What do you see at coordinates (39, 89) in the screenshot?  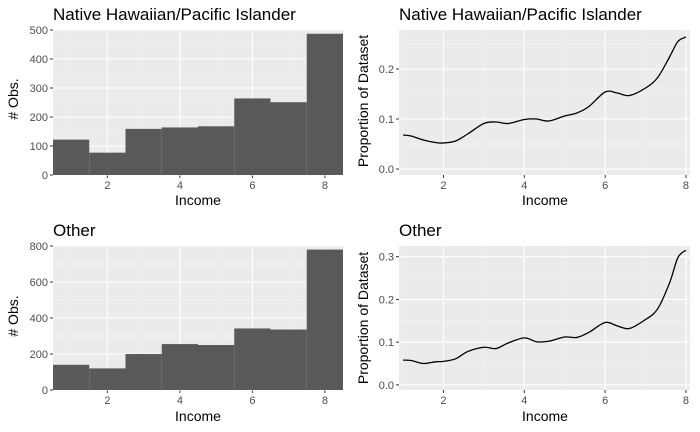 I see `y-tick-label: 300` at bounding box center [39, 89].